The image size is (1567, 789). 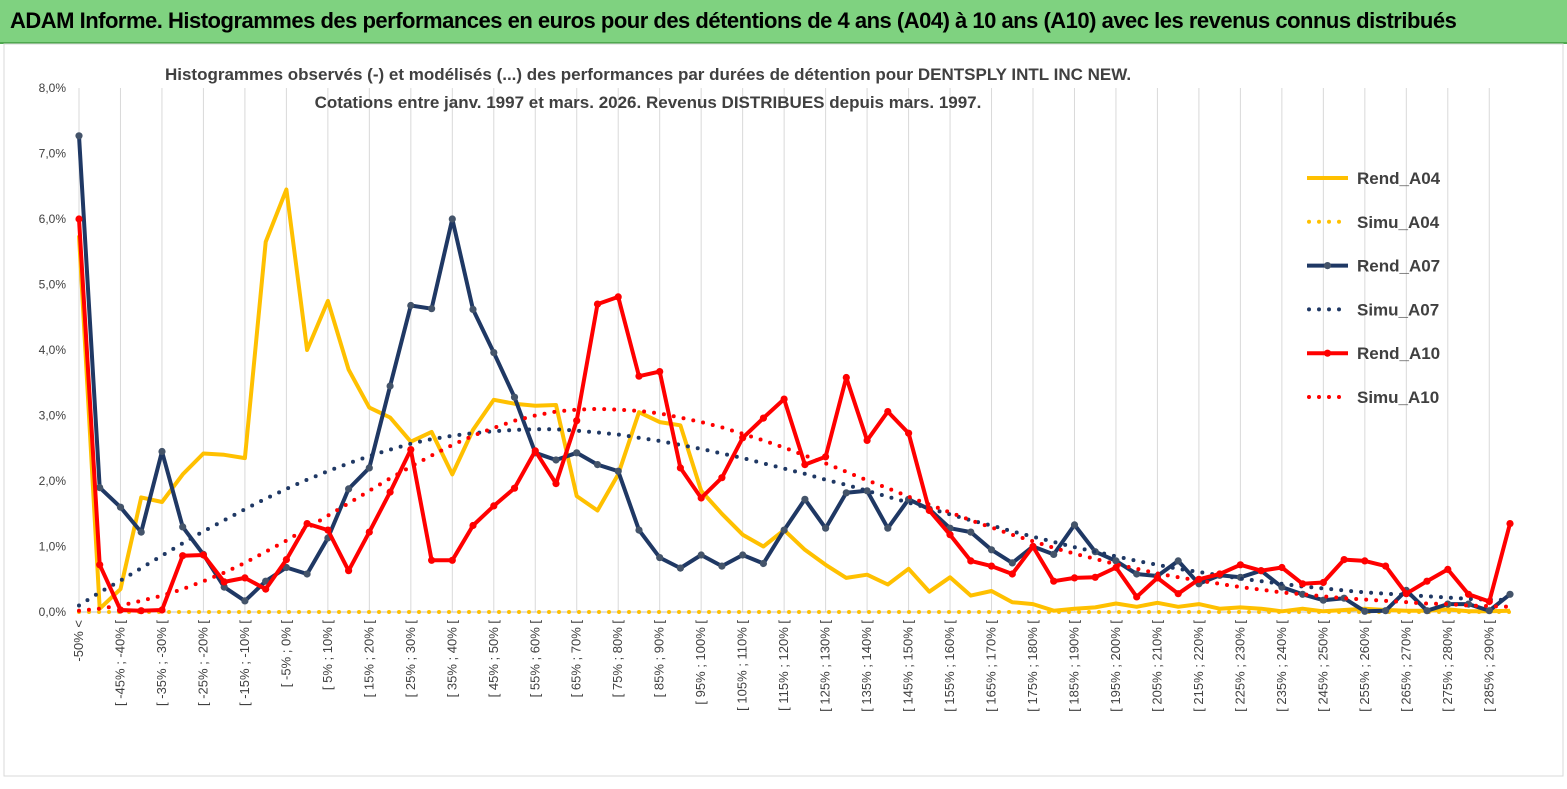 What do you see at coordinates (700, 662) in the screenshot?
I see `x-tick-label: [ 95% ; 100% [` at bounding box center [700, 662].